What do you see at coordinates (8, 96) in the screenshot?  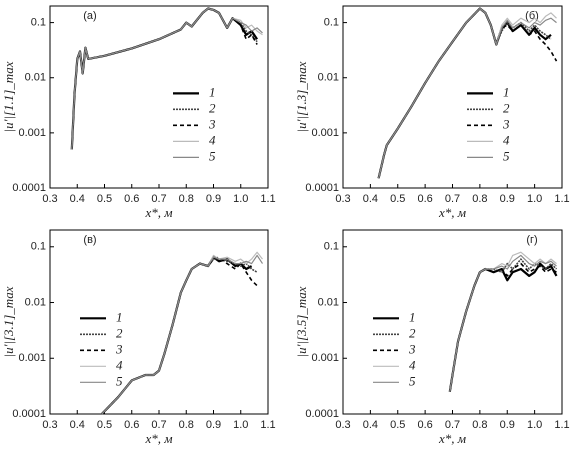 I see `y-axis-label: |u'|[1.1]_max` at bounding box center [8, 96].